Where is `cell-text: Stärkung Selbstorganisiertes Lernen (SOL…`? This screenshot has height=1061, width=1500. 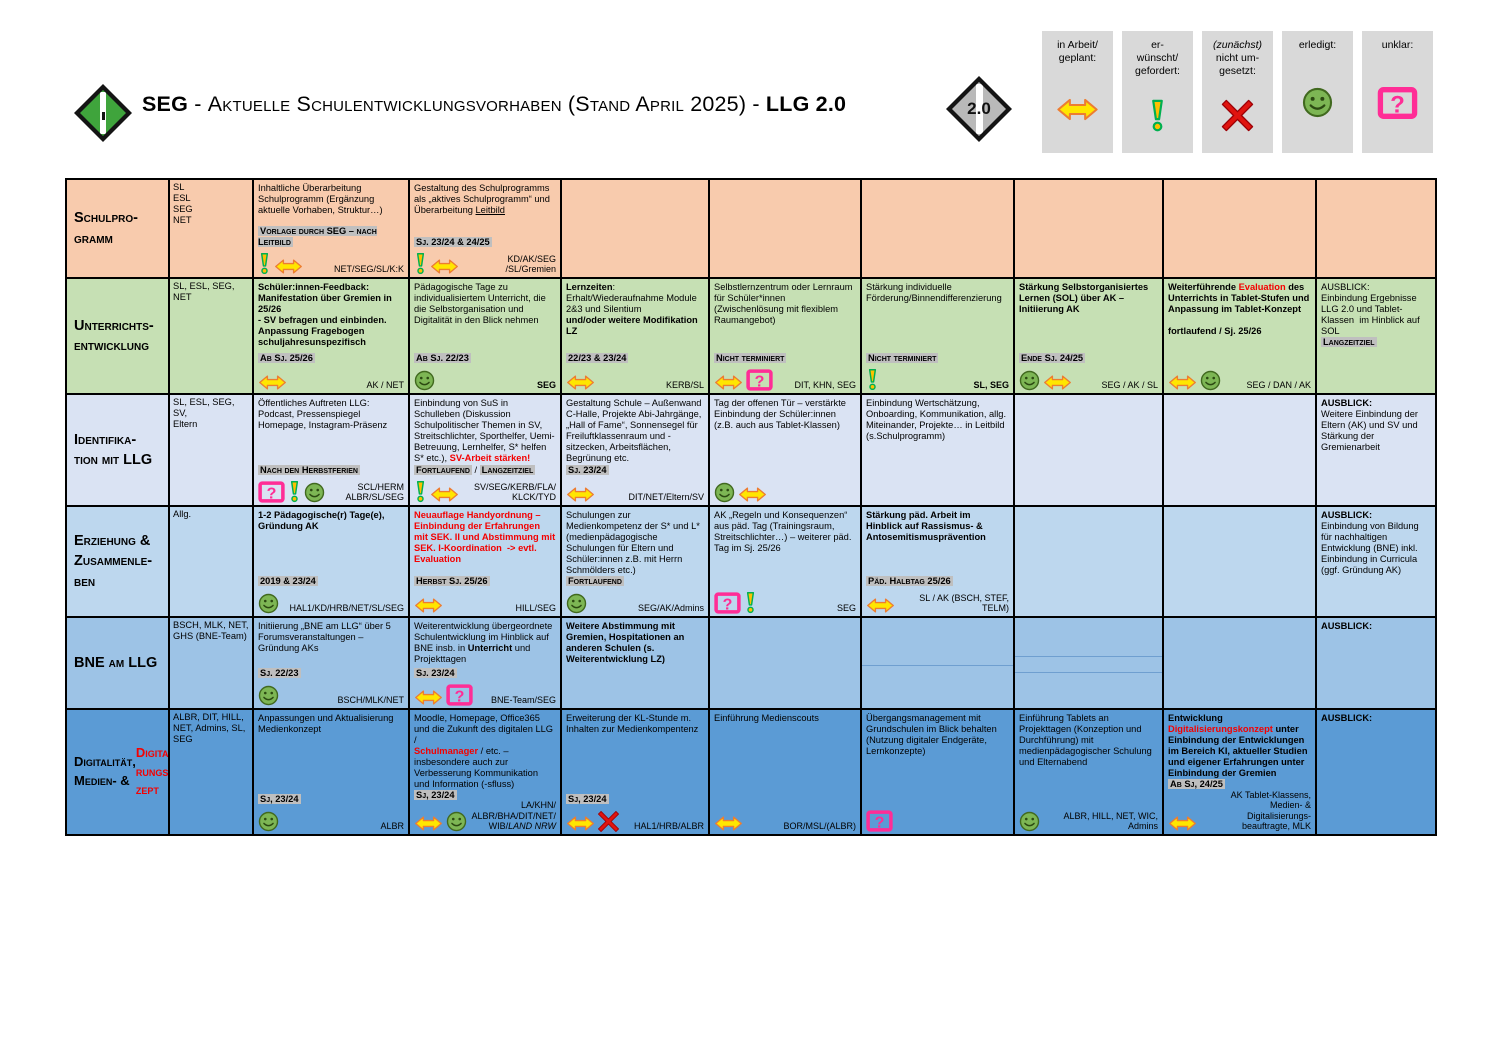 cell-text: Stärkung Selbstorganisiertes Lernen (SOL… is located at coordinates (1085, 298).